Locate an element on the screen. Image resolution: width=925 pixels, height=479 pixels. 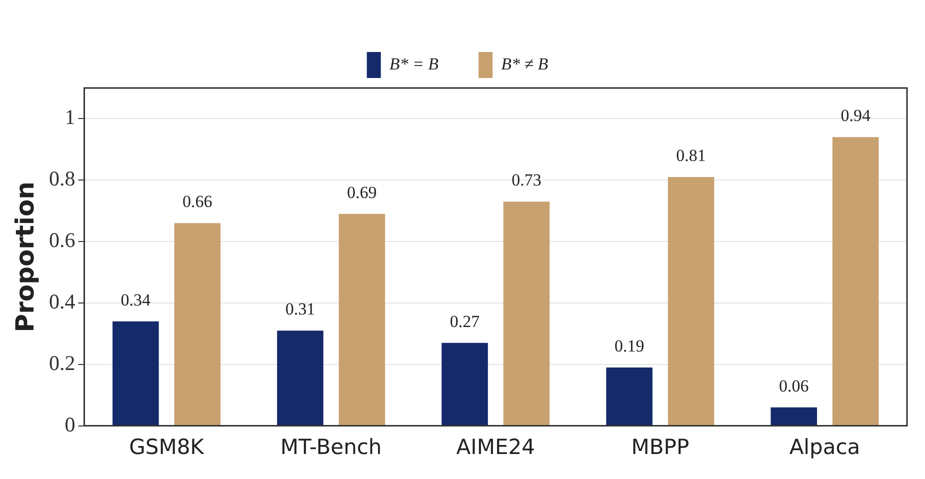
y-tick-label: 1 is located at coordinates (70, 117).